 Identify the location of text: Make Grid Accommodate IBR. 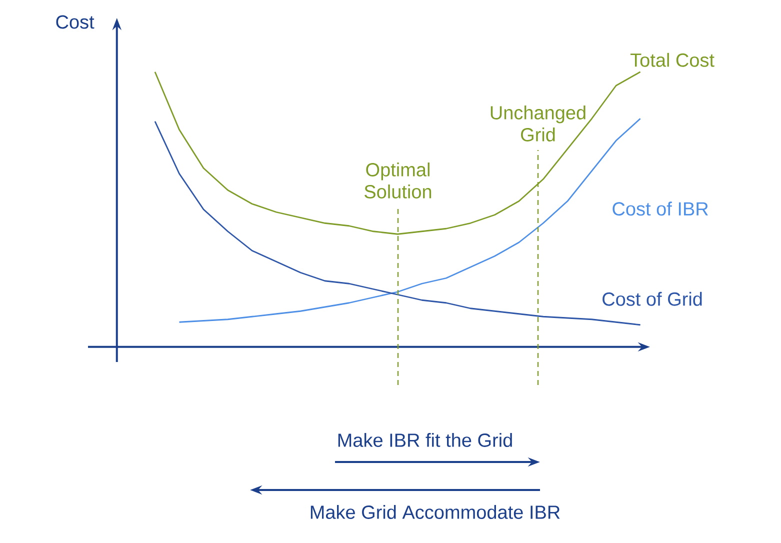
(435, 512).